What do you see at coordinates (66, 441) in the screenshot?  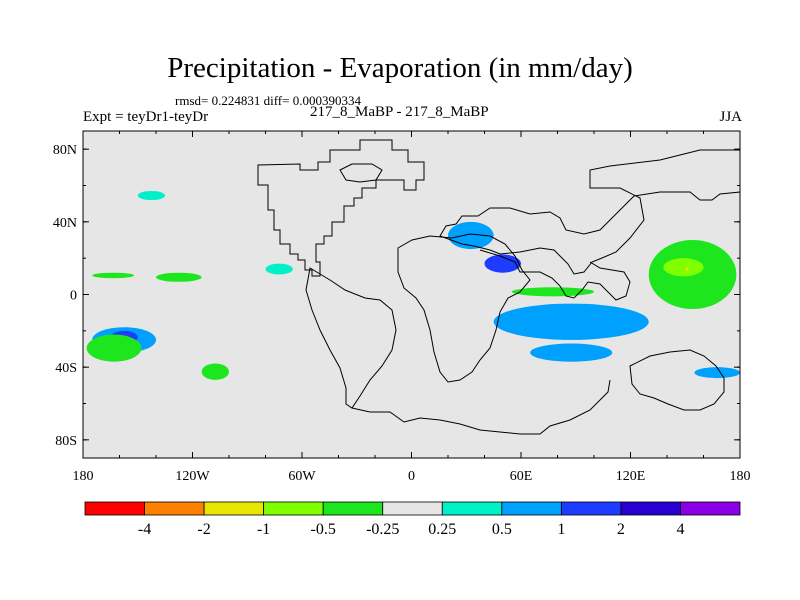 I see `y-tick-label: 80S` at bounding box center [66, 441].